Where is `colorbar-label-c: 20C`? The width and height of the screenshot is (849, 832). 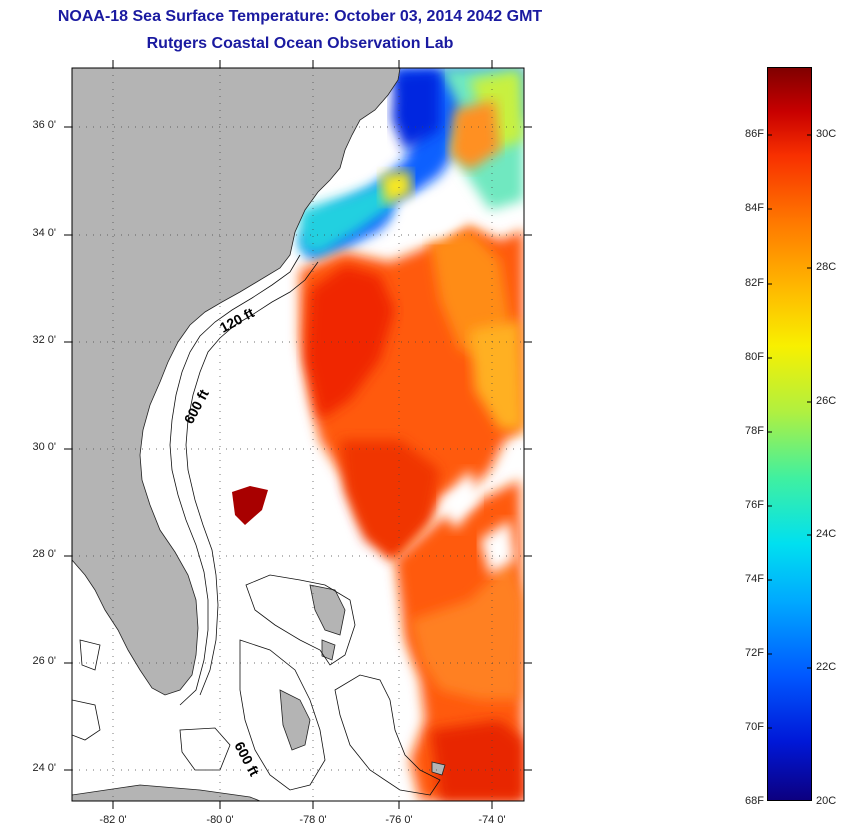 colorbar-label-c: 20C is located at coordinates (826, 801).